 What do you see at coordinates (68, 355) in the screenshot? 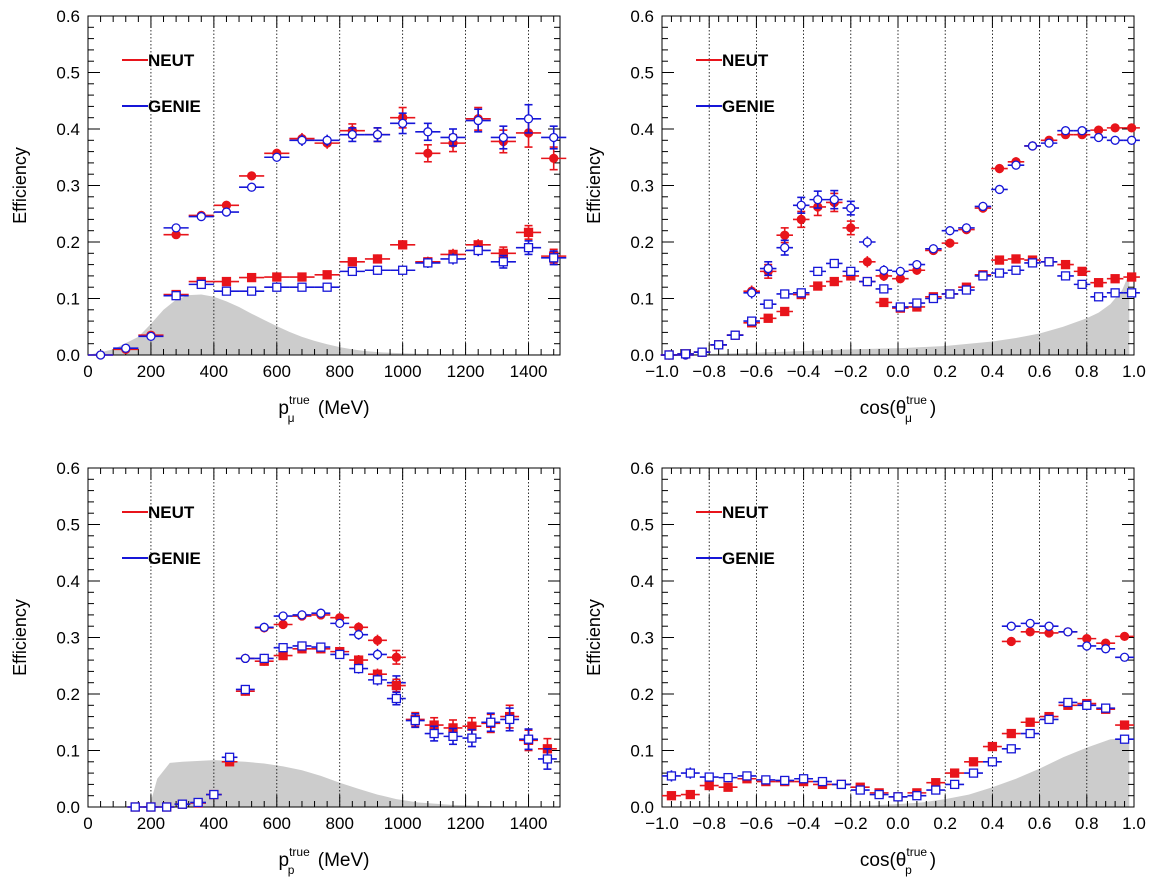
I see `y-tick-label: 0.0` at bounding box center [68, 355].